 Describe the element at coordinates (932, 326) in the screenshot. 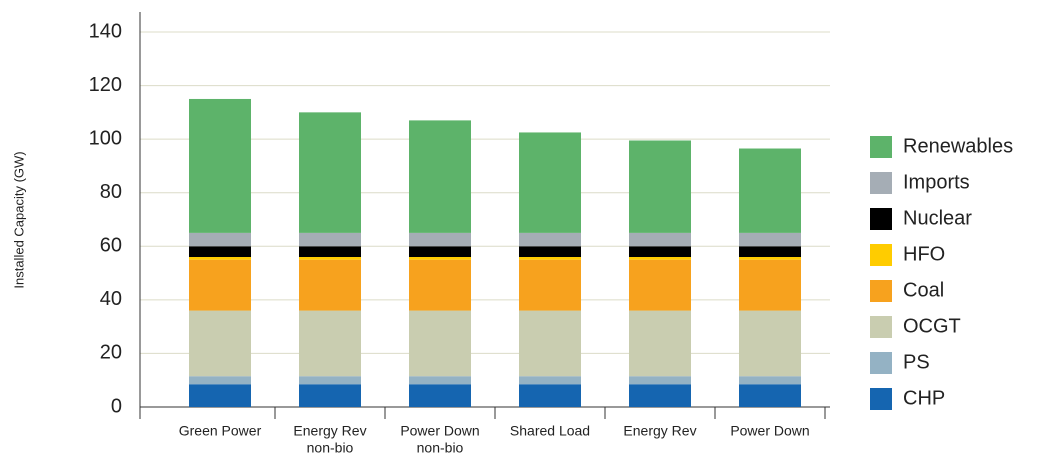

I see `legend-label: OCGT` at that location.